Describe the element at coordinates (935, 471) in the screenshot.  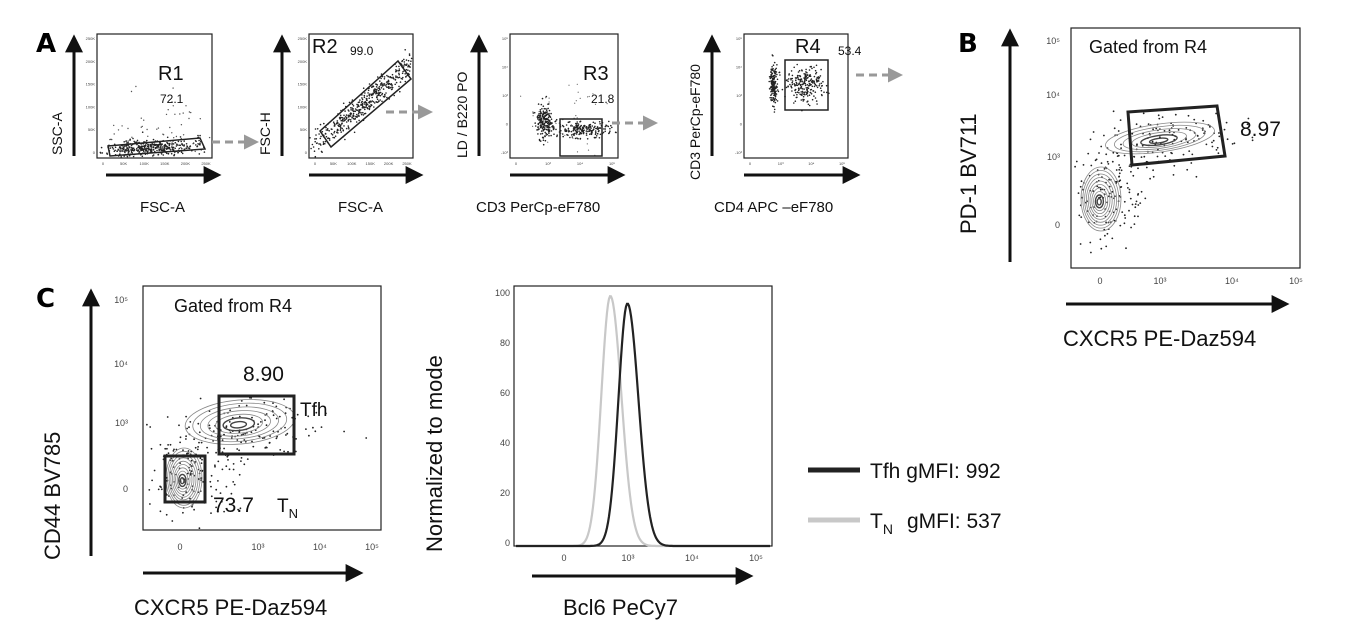
I see `legend-label-tfh: Tfh gMFI: 992` at that location.